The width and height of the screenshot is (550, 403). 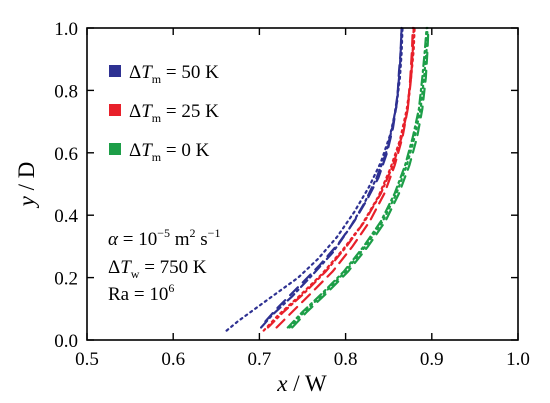 What do you see at coordinates (87, 359) in the screenshot?
I see `x-tick-label: 0.5` at bounding box center [87, 359].